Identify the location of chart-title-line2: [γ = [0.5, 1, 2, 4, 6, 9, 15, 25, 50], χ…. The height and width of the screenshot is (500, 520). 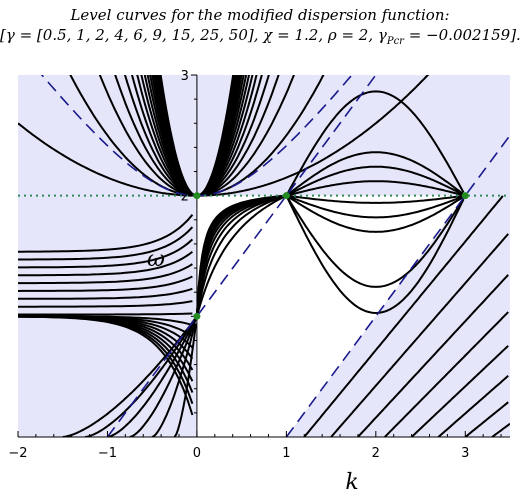
(260, 36).